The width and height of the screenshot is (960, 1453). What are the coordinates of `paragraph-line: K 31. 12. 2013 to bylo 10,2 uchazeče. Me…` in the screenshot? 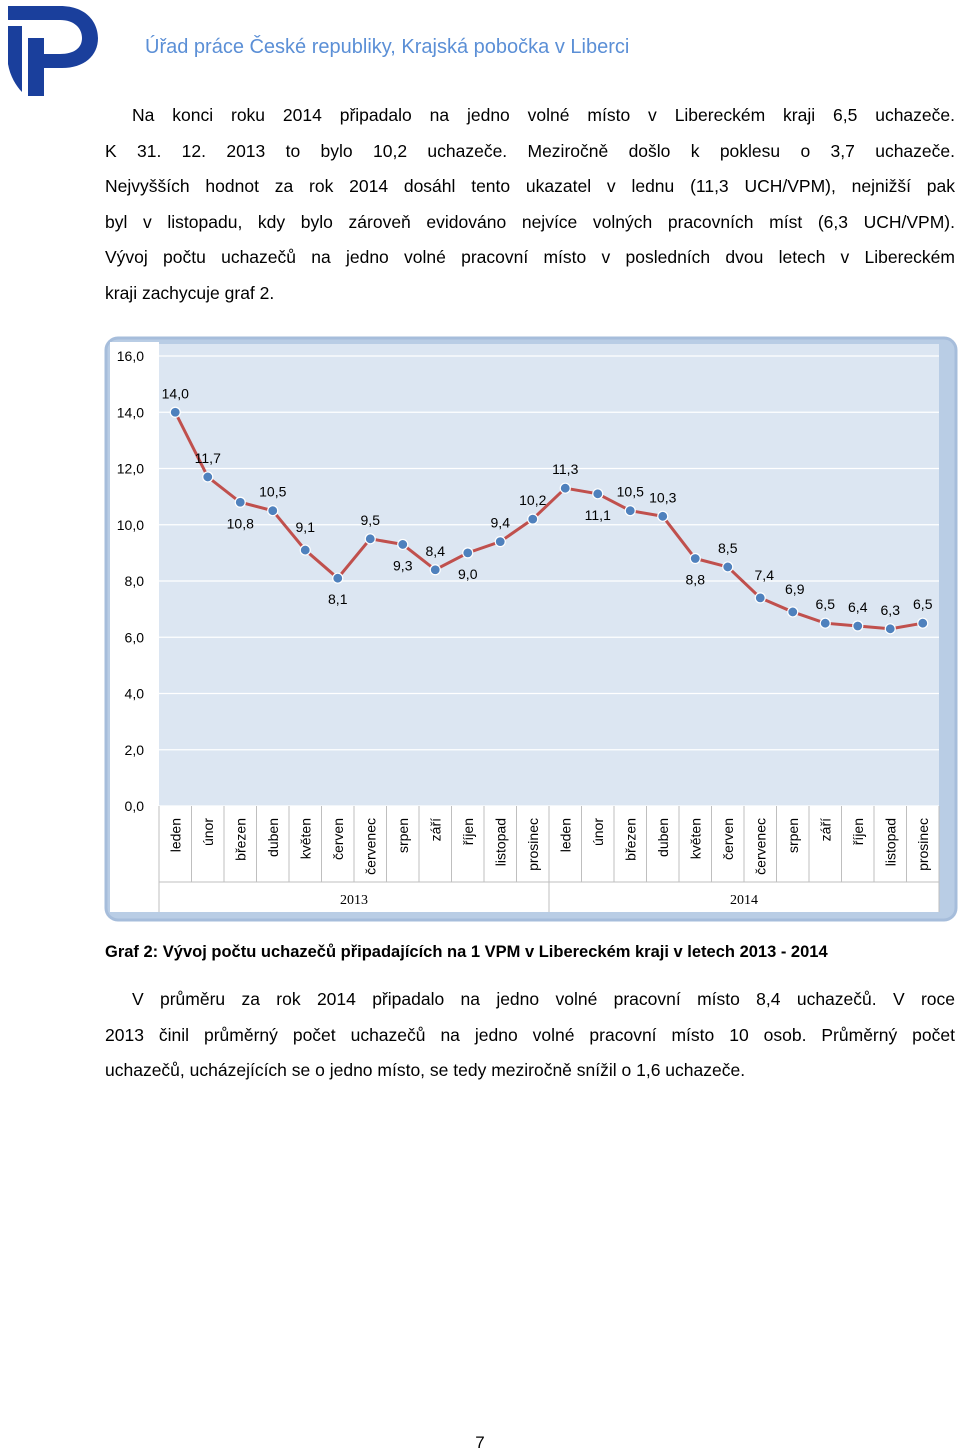 It's located at (530, 150).